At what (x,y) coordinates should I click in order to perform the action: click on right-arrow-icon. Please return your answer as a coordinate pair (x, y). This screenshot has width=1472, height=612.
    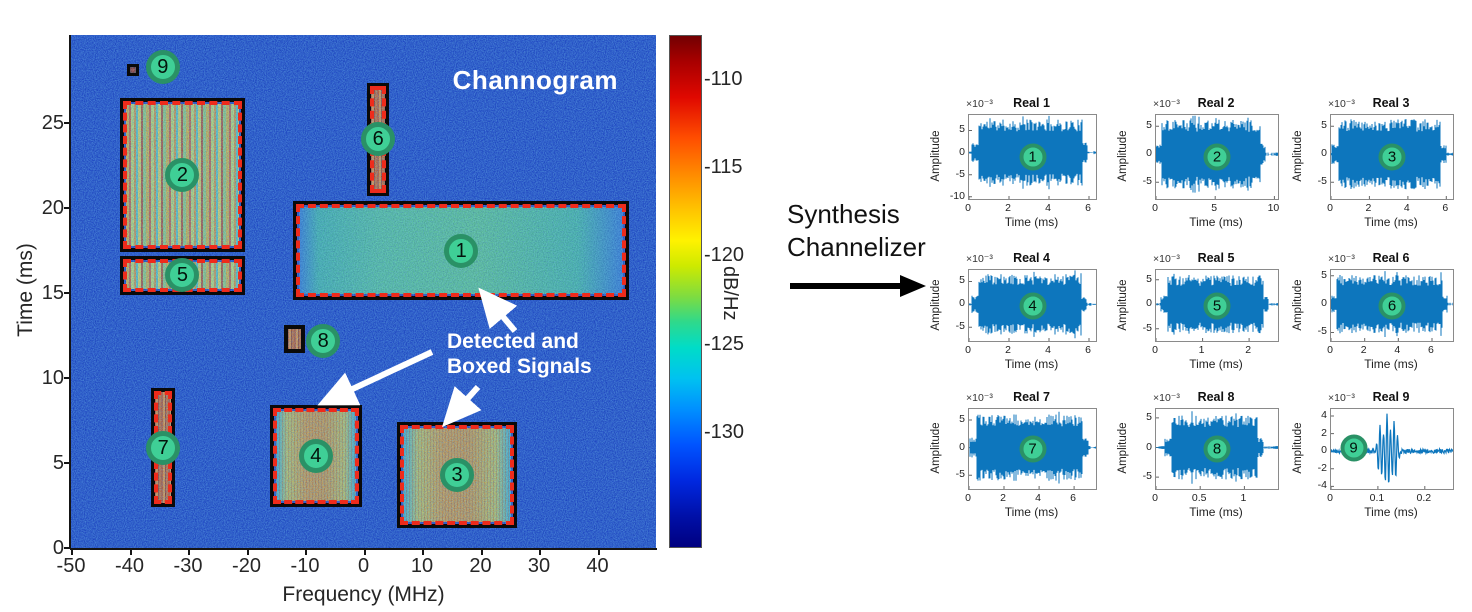
    Looking at the image, I should click on (858, 286).